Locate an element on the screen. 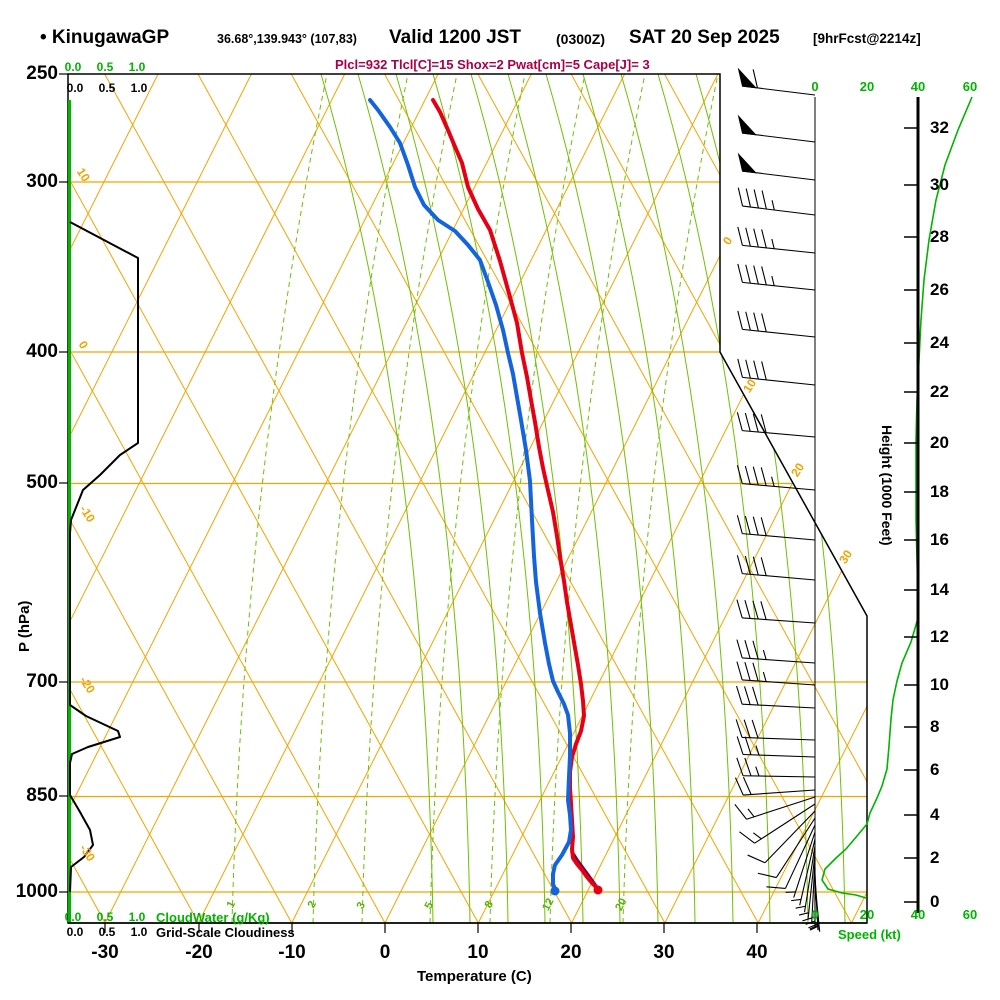  cloudwater-scale-bottom: 0.5 is located at coordinates (105, 917).